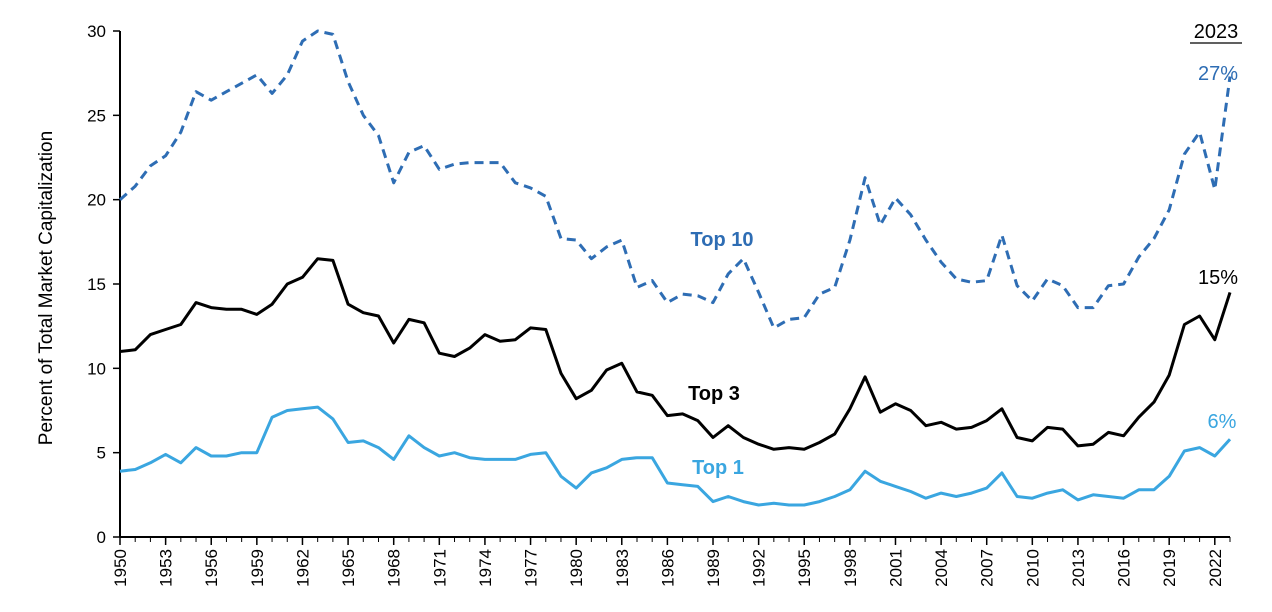 This screenshot has height=612, width=1272. I want to click on x-tick-label: 1956, so click(211, 568).